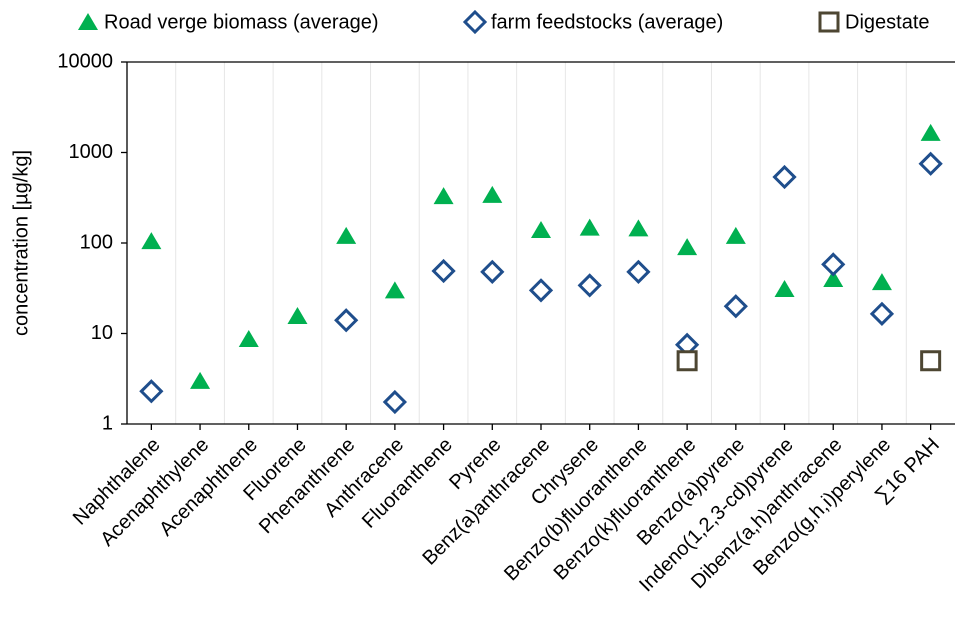  Describe the element at coordinates (21, 243) in the screenshot. I see `y-axis-label: concentration [µg/kg]` at that location.